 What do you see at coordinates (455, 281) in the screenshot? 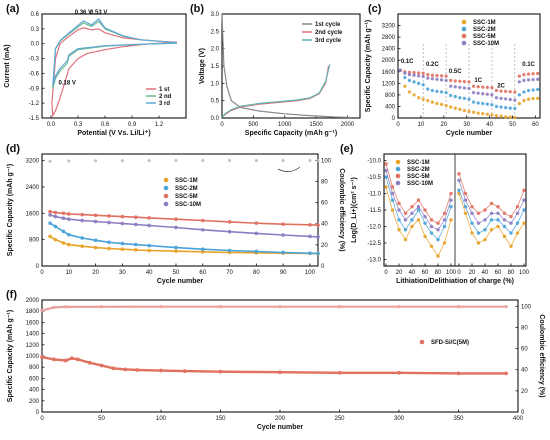
I see `x-axis-label: Lithiation/Delithiation of charge (%)` at bounding box center [455, 281].